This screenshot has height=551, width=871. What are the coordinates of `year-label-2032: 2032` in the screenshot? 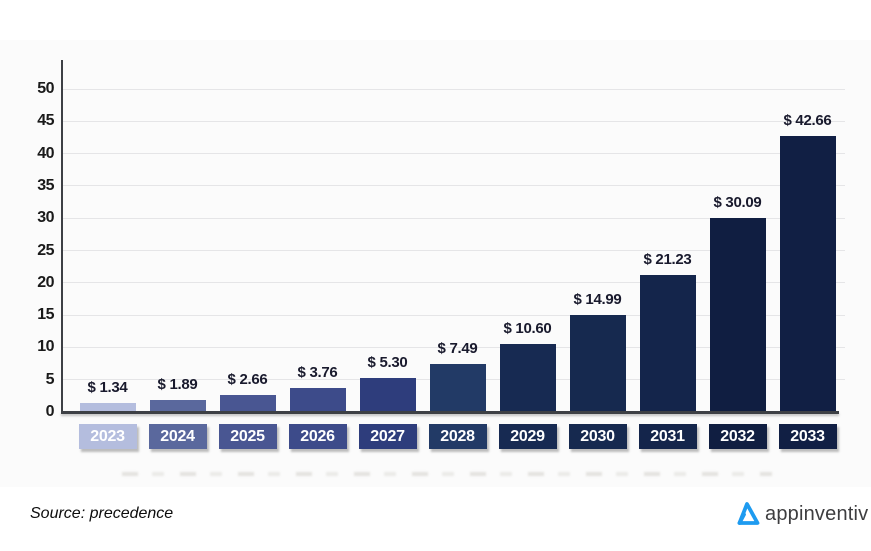 It's located at (737, 436).